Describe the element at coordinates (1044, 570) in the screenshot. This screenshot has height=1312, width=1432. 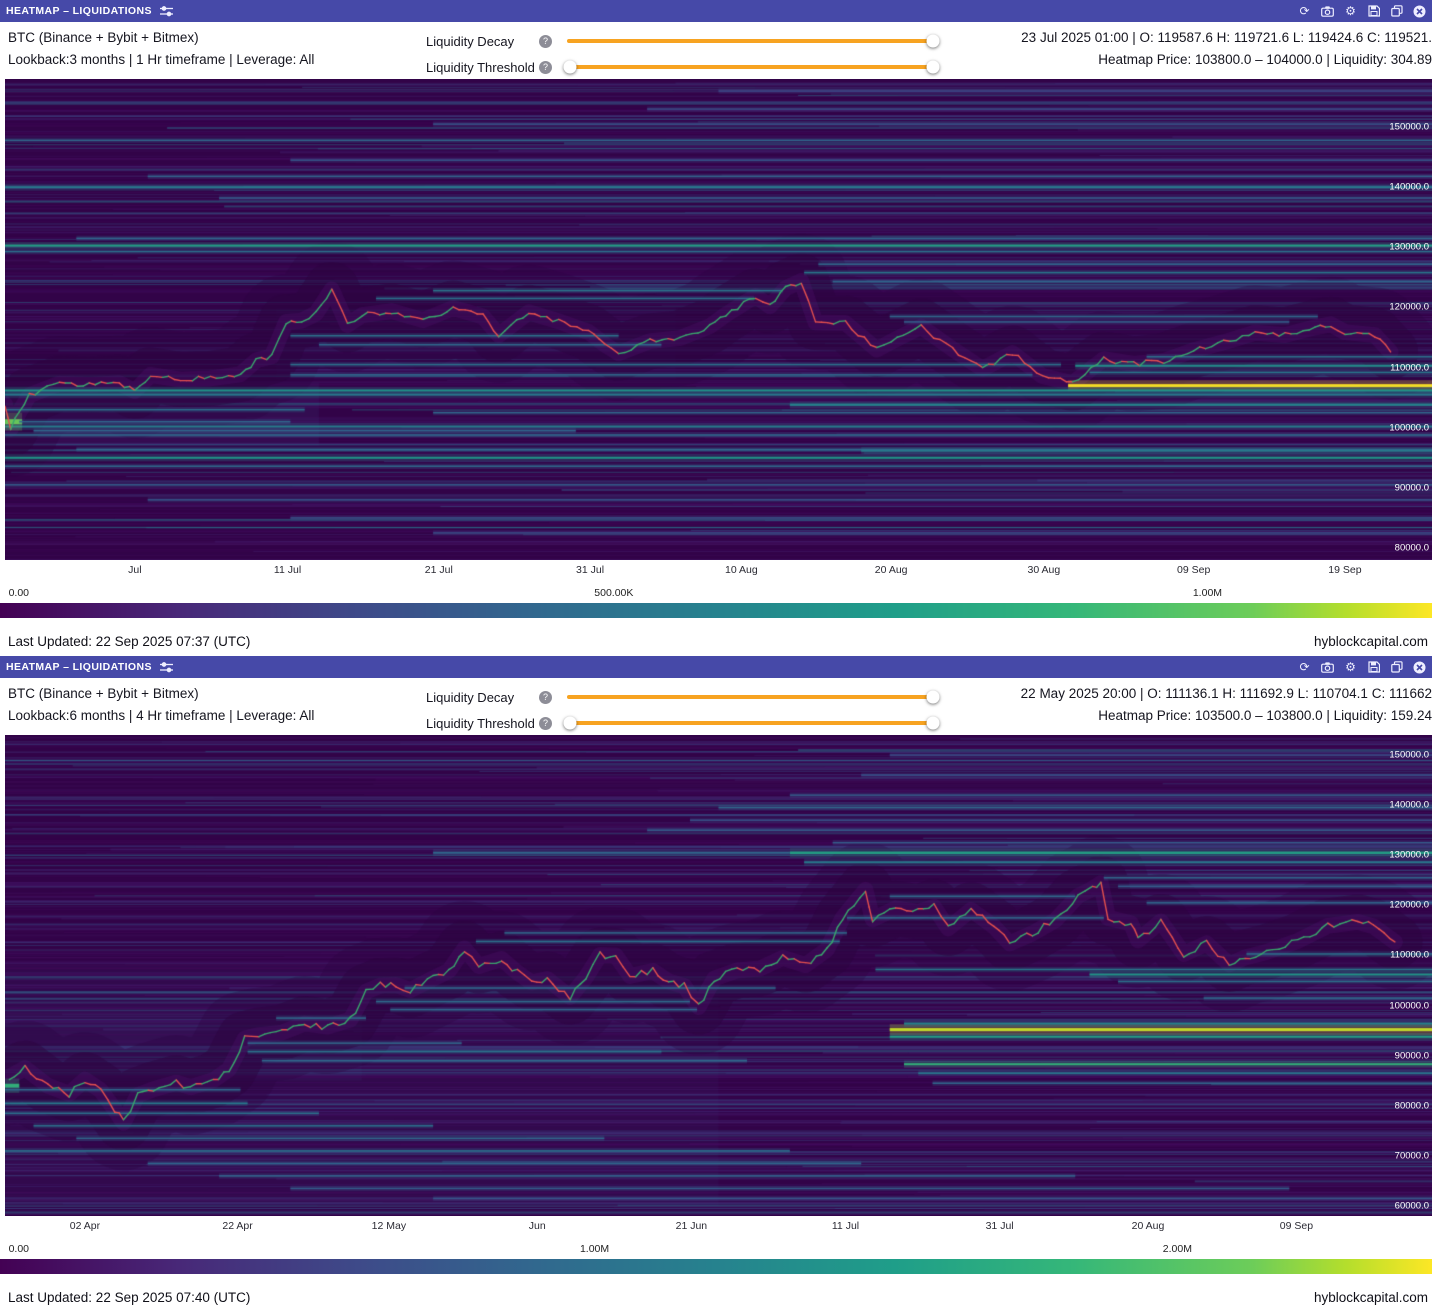
I see `x-axis-label: 30 Aug` at that location.